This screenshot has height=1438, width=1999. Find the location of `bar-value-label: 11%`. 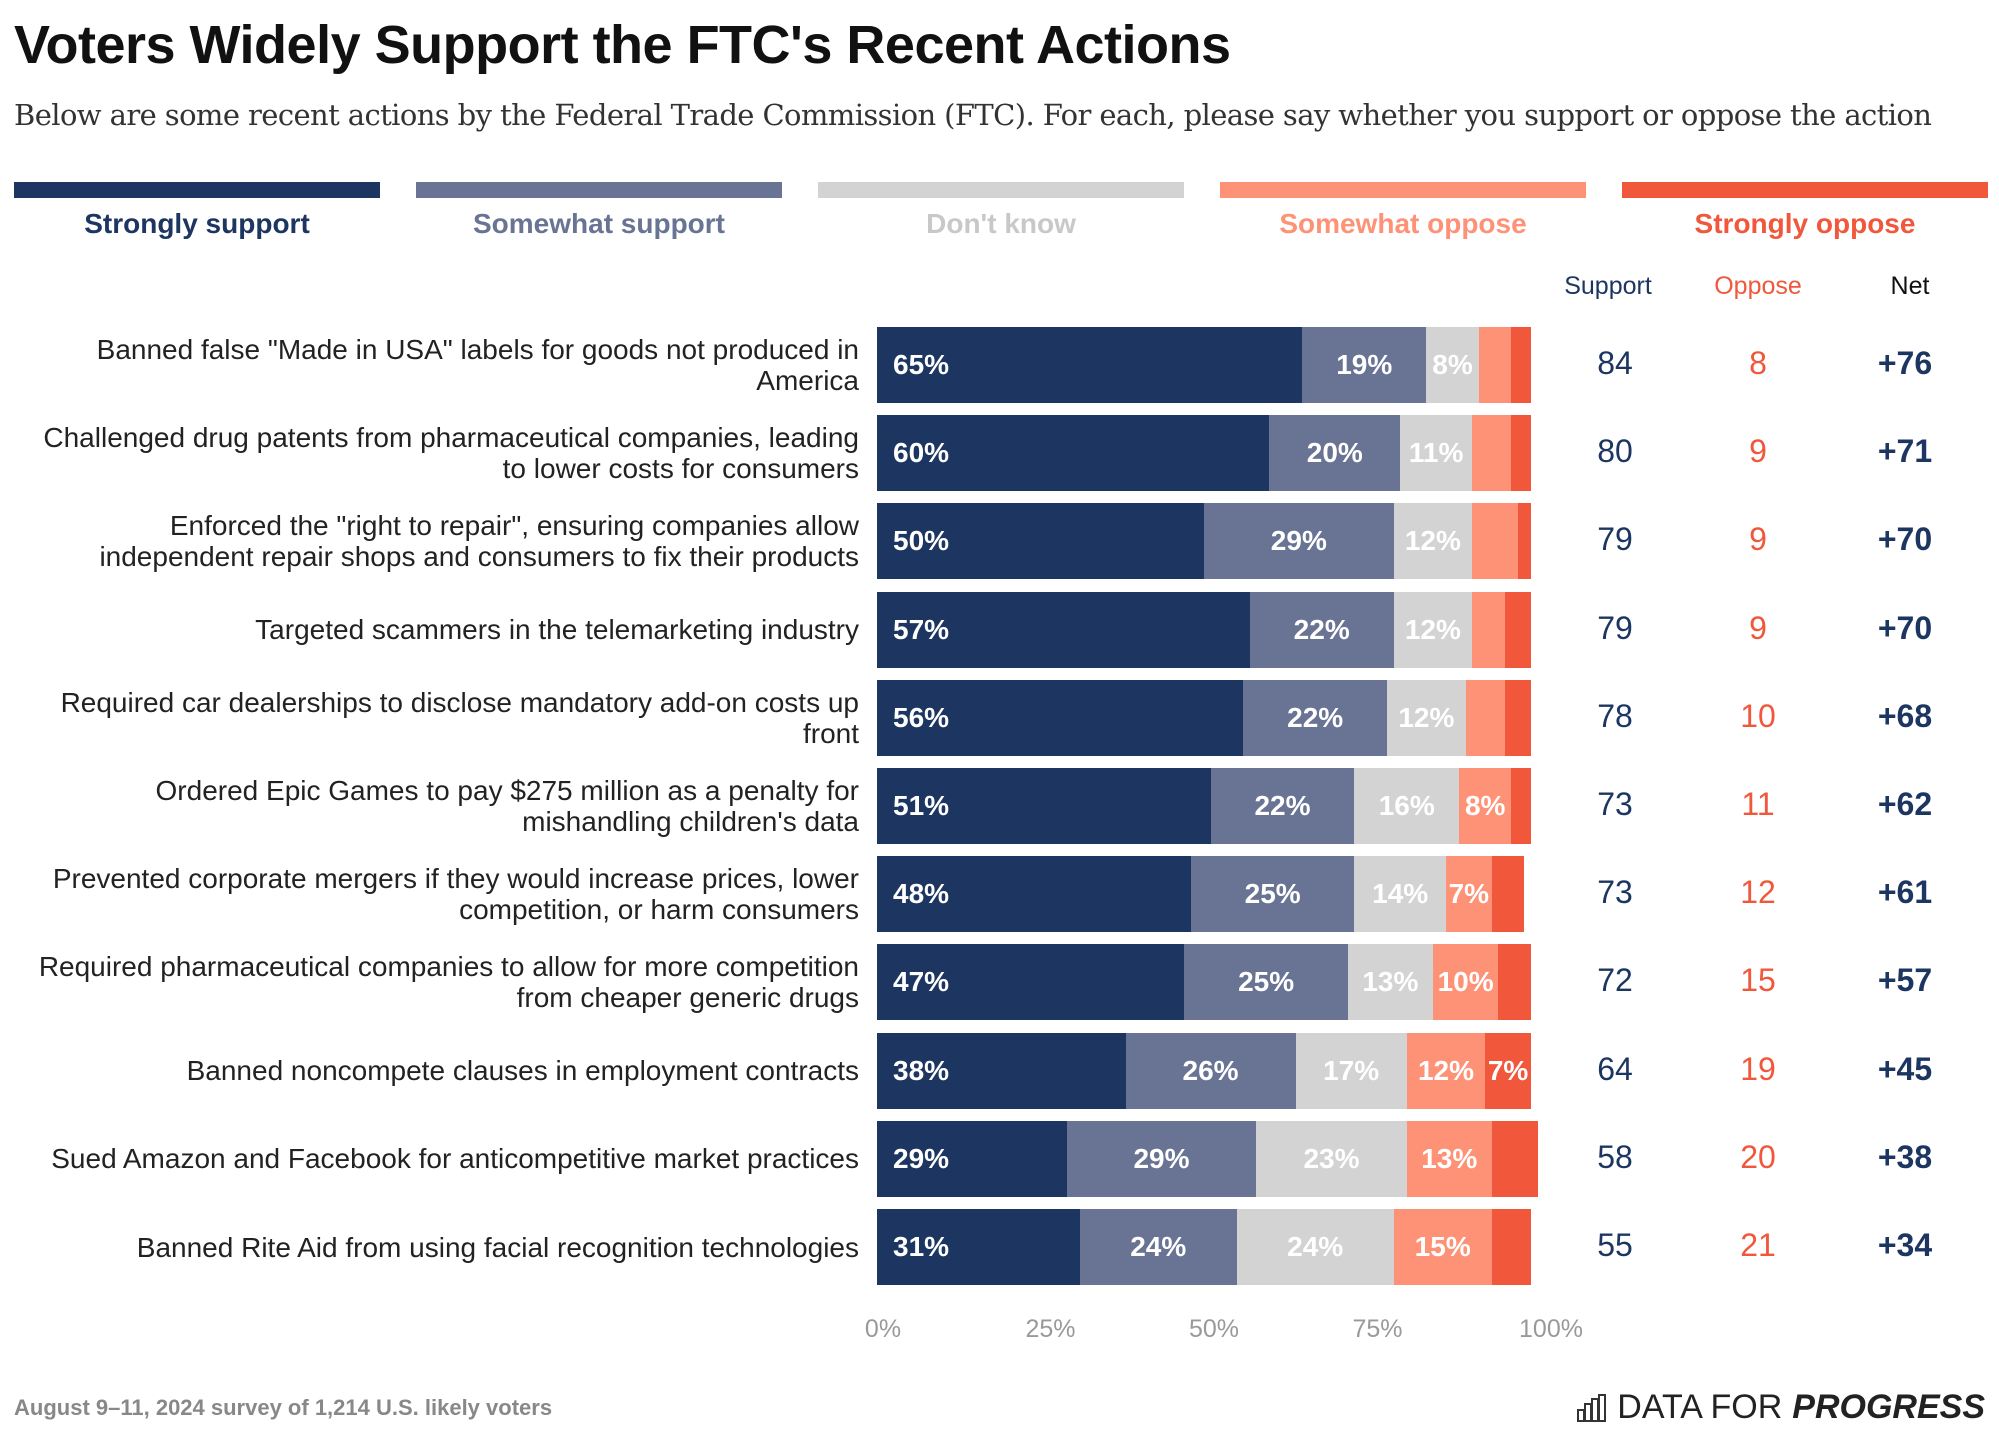

bar-value-label: 11% is located at coordinates (1436, 453).